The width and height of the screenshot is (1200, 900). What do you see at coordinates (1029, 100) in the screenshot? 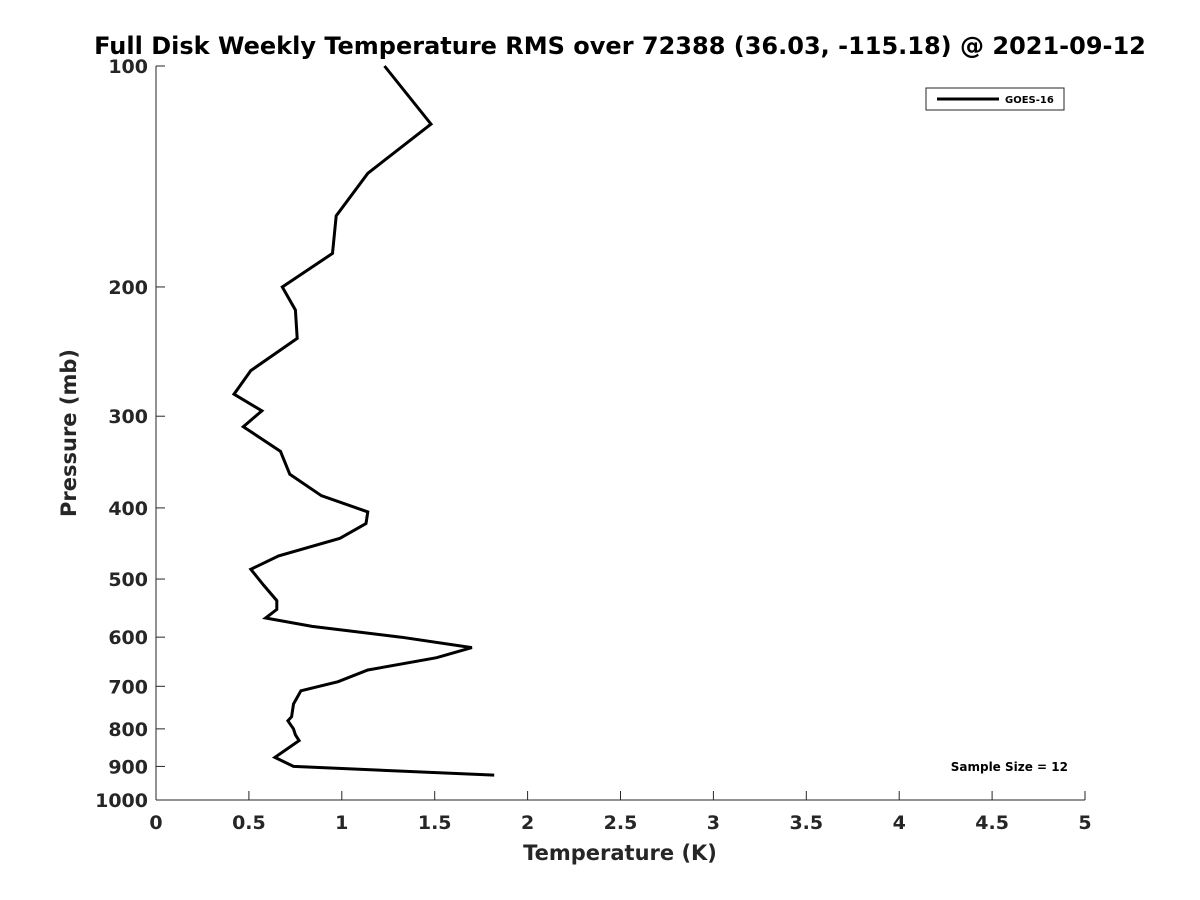
I see `legend-label-goes-16: GOES-16` at bounding box center [1029, 100].